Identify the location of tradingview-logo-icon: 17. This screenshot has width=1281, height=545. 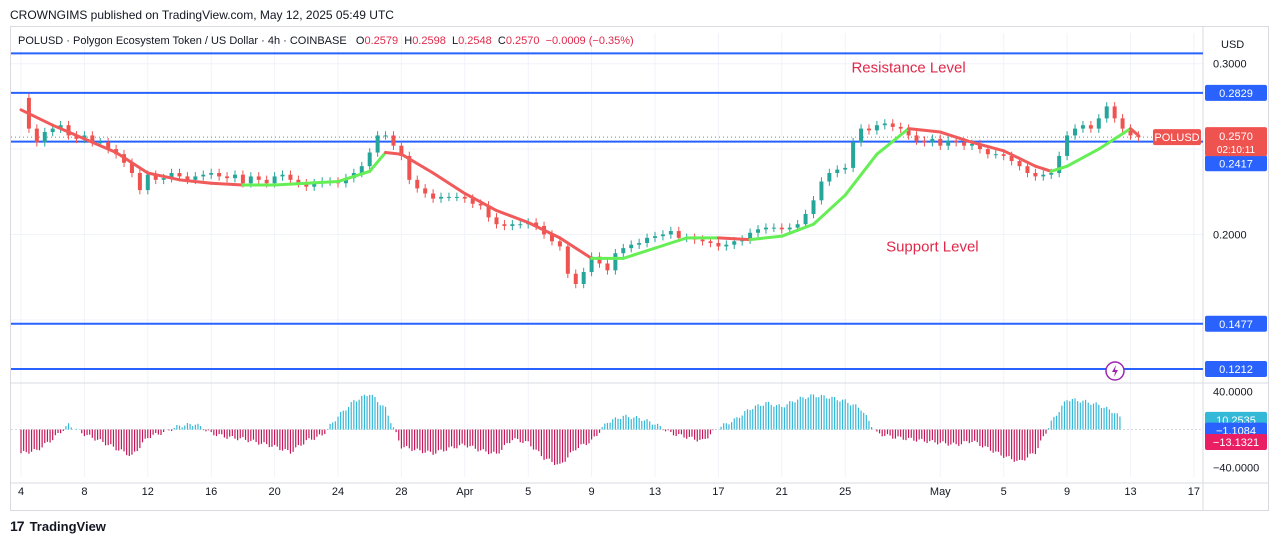
(17, 526).